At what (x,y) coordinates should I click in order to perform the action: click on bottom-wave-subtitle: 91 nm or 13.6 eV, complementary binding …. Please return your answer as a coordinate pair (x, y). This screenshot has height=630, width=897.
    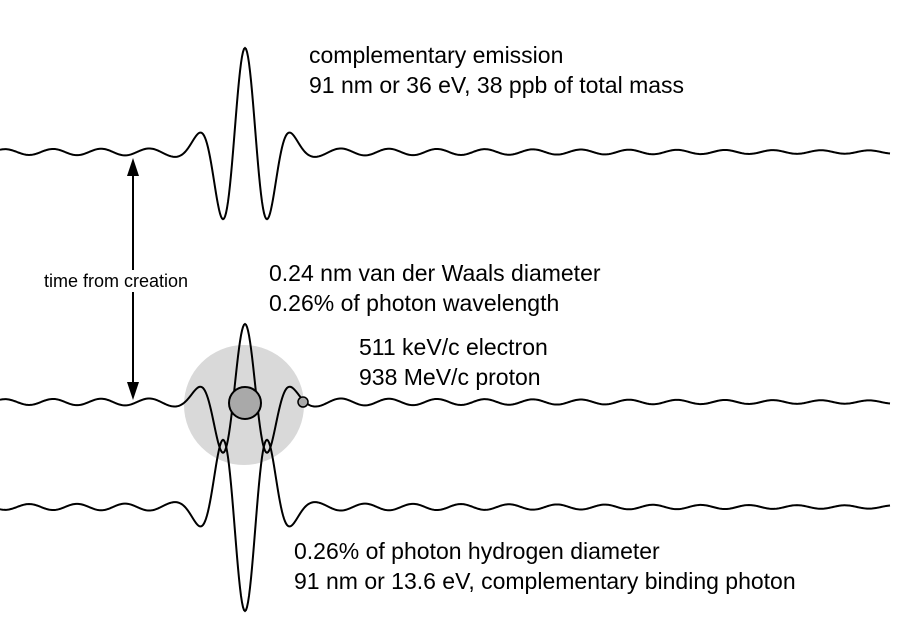
    Looking at the image, I should click on (545, 581).